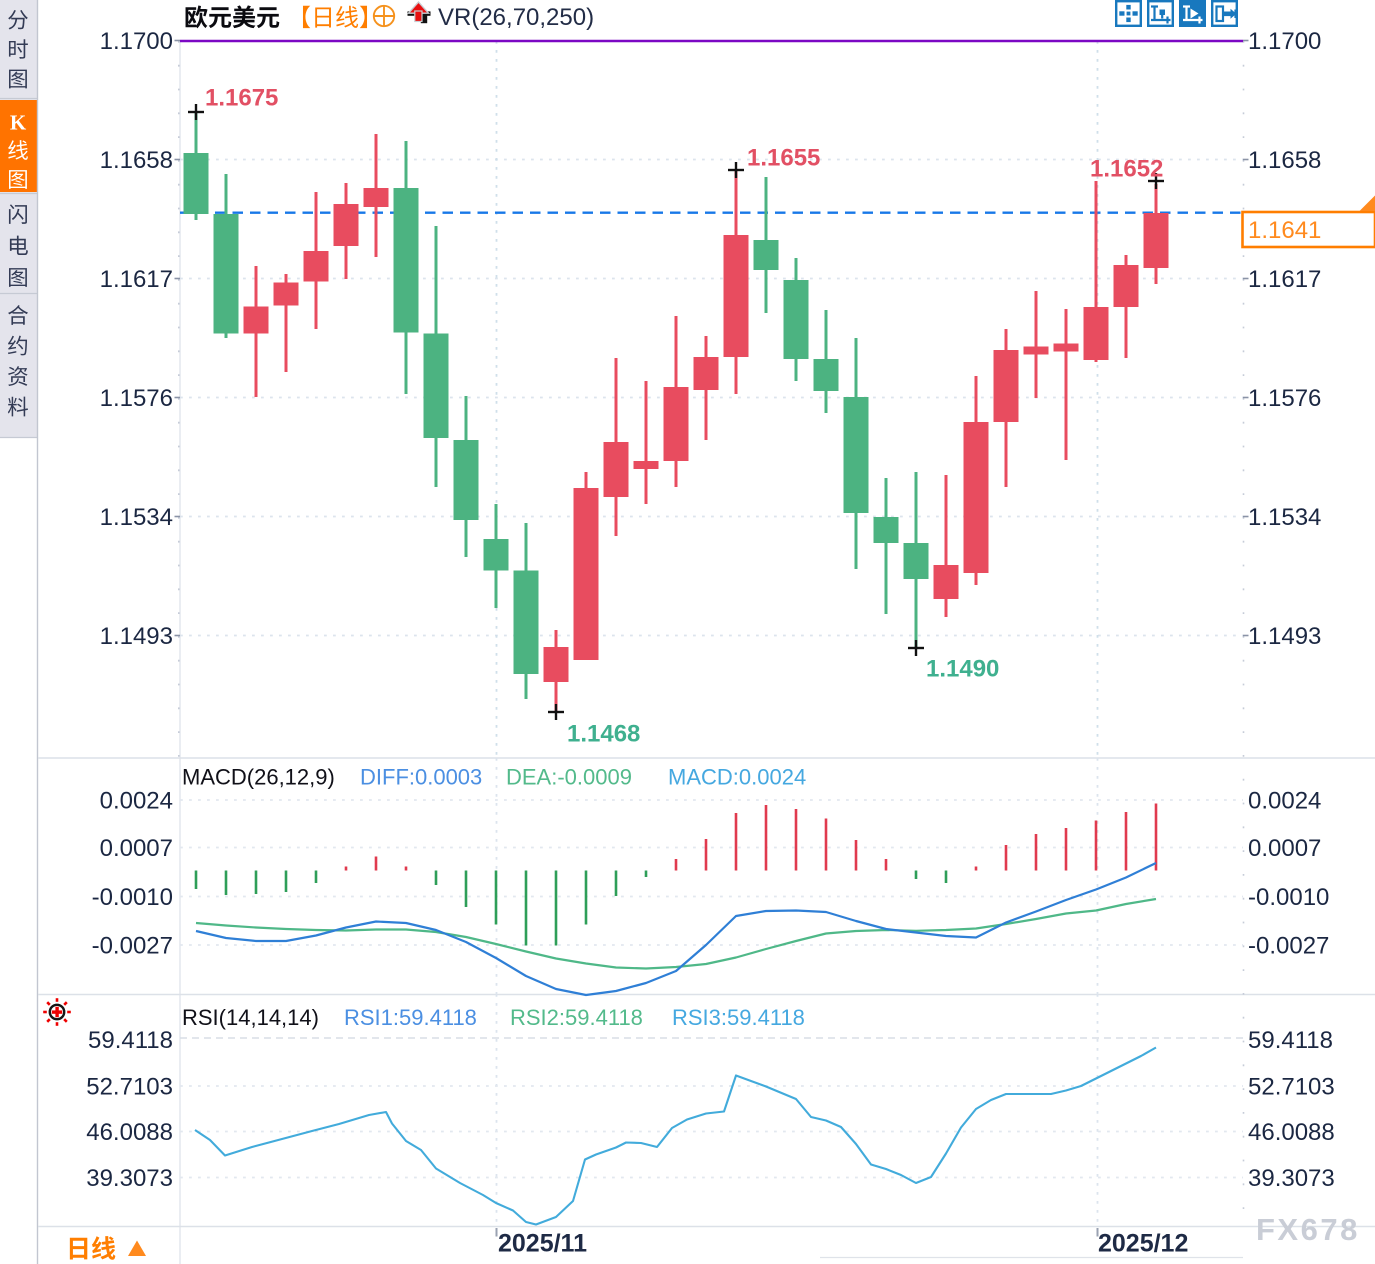 Image resolution: width=1375 pixels, height=1264 pixels. I want to click on svg-text: 1.1655, so click(783, 158).